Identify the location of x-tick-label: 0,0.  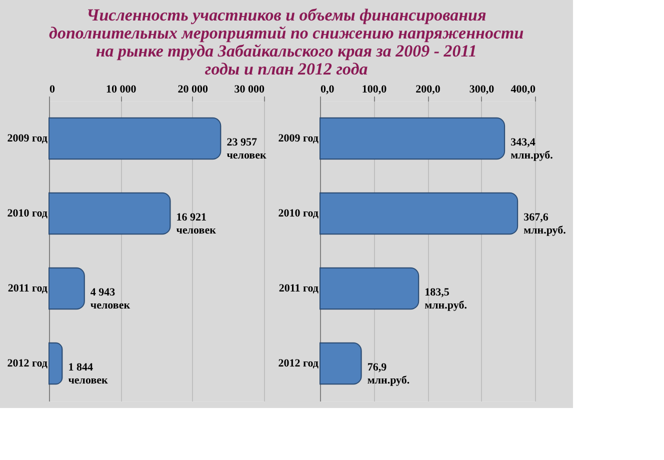
(327, 90).